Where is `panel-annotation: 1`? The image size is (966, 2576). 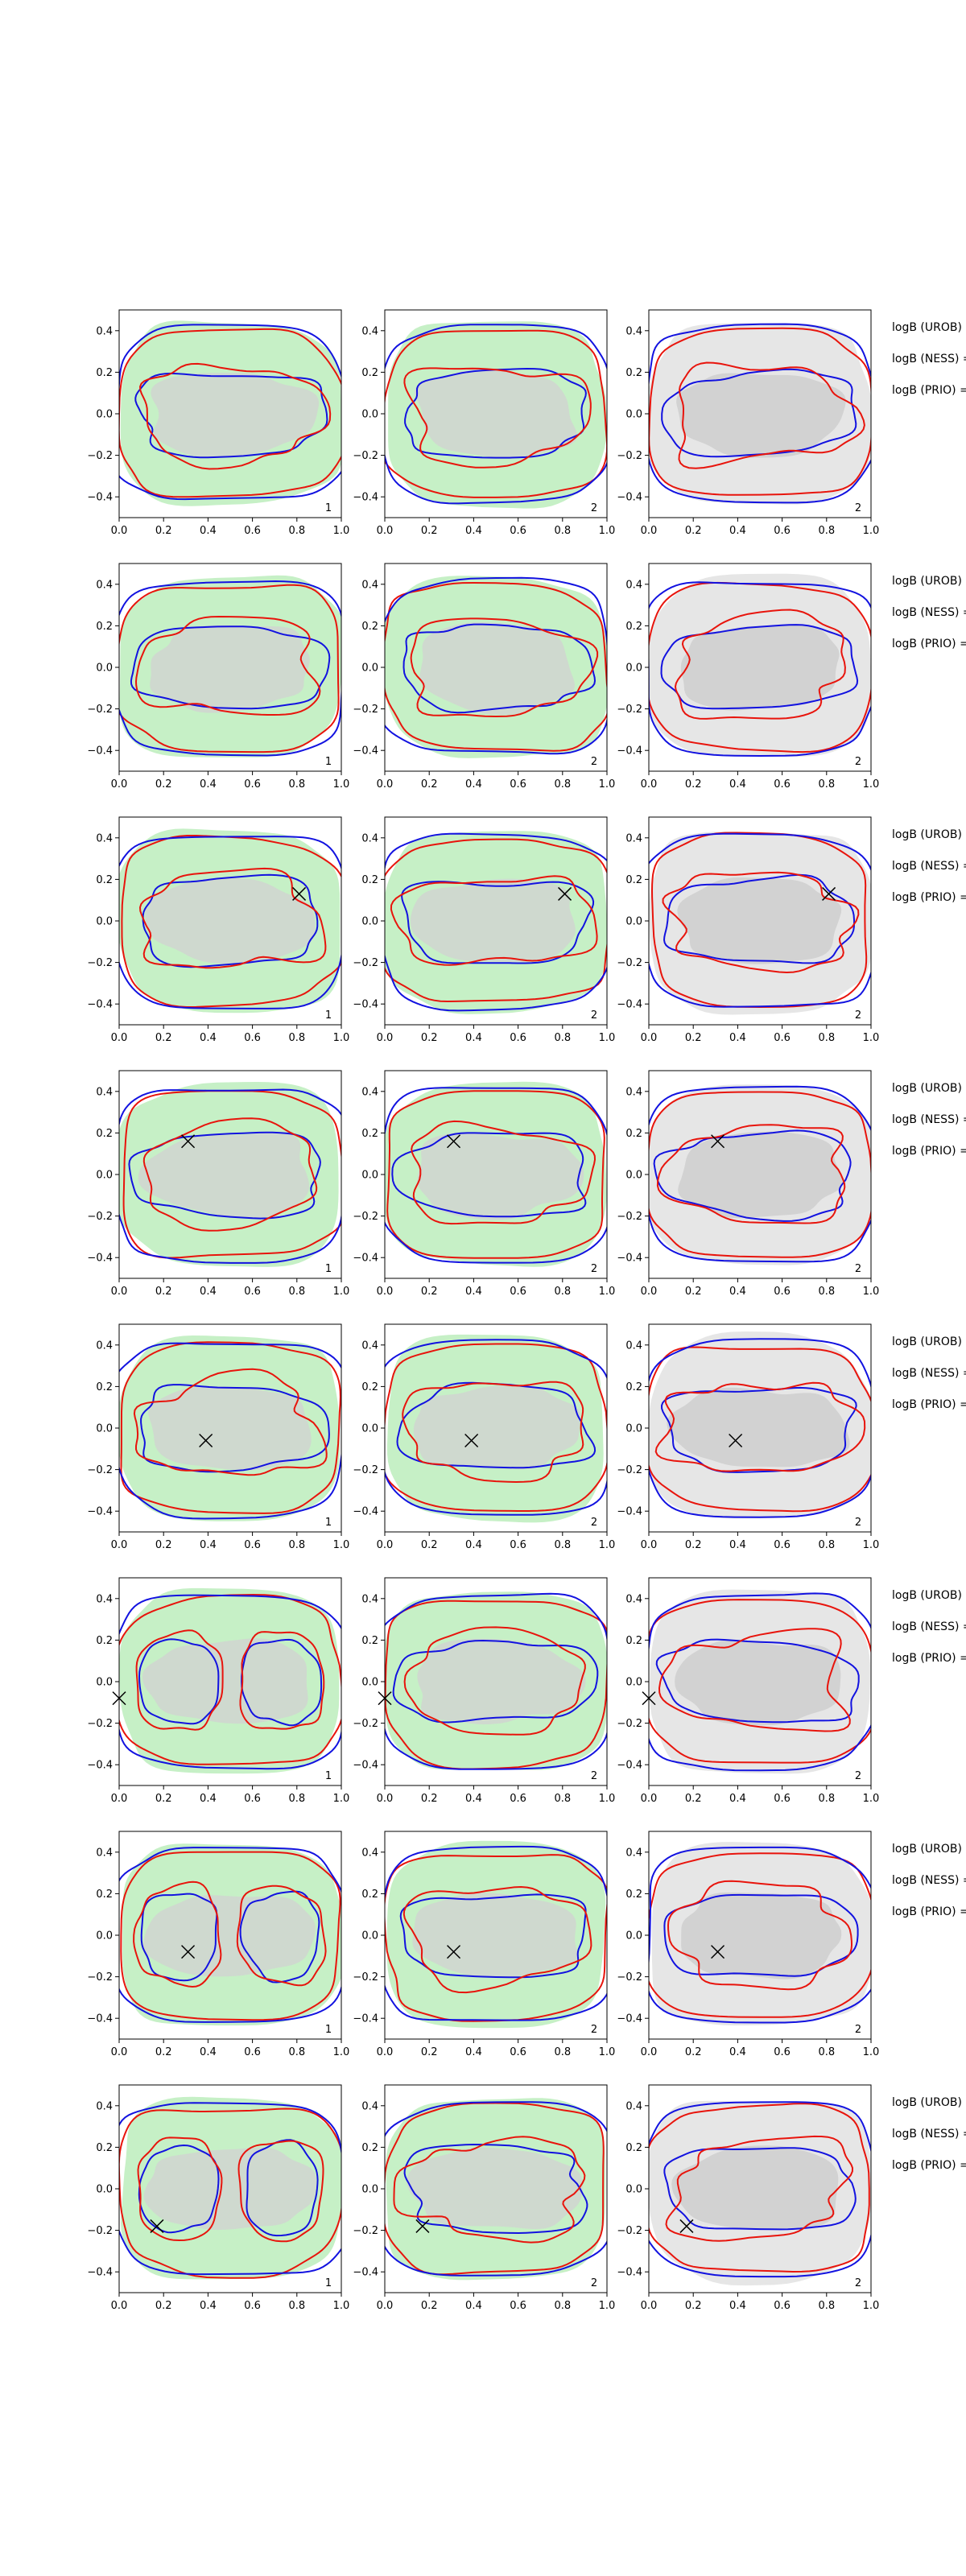
panel-annotation: 1 is located at coordinates (328, 1269).